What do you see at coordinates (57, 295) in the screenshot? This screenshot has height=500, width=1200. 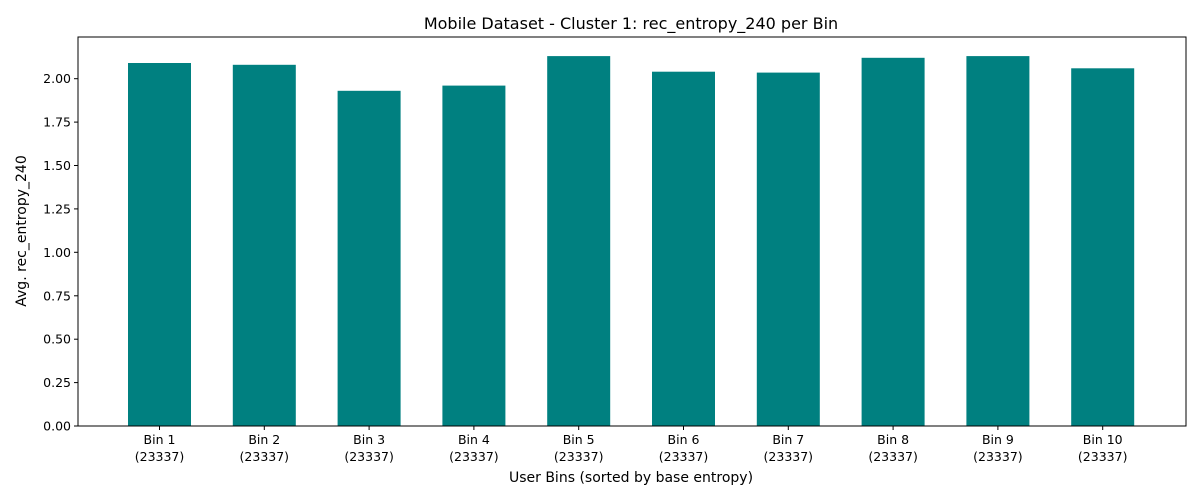 I see `y-tick-label-3: 0.75` at bounding box center [57, 295].